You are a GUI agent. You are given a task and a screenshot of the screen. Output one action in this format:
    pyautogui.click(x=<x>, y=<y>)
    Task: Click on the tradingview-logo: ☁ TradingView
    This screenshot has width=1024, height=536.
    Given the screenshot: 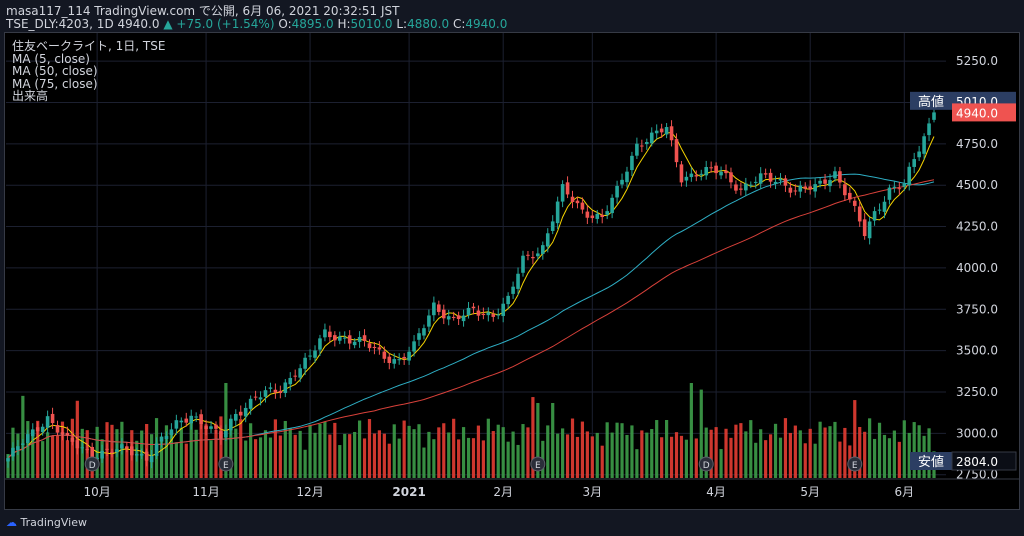 What is the action you would take?
    pyautogui.click(x=46, y=522)
    